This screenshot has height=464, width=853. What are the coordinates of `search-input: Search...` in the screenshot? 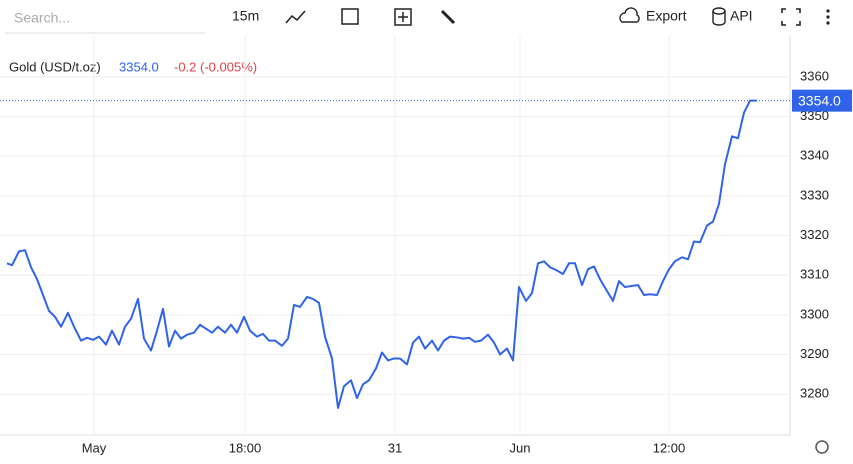 It's located at (42, 18).